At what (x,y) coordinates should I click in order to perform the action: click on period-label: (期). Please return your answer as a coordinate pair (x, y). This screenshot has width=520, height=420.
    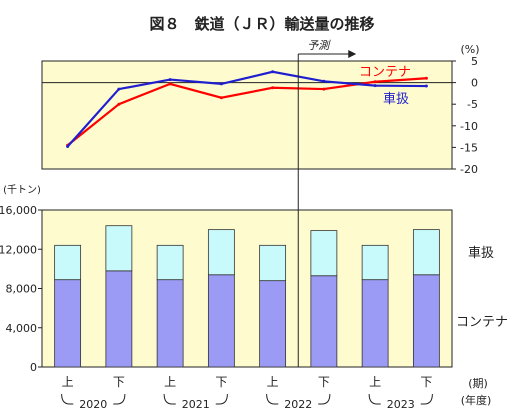
    Looking at the image, I should click on (478, 383).